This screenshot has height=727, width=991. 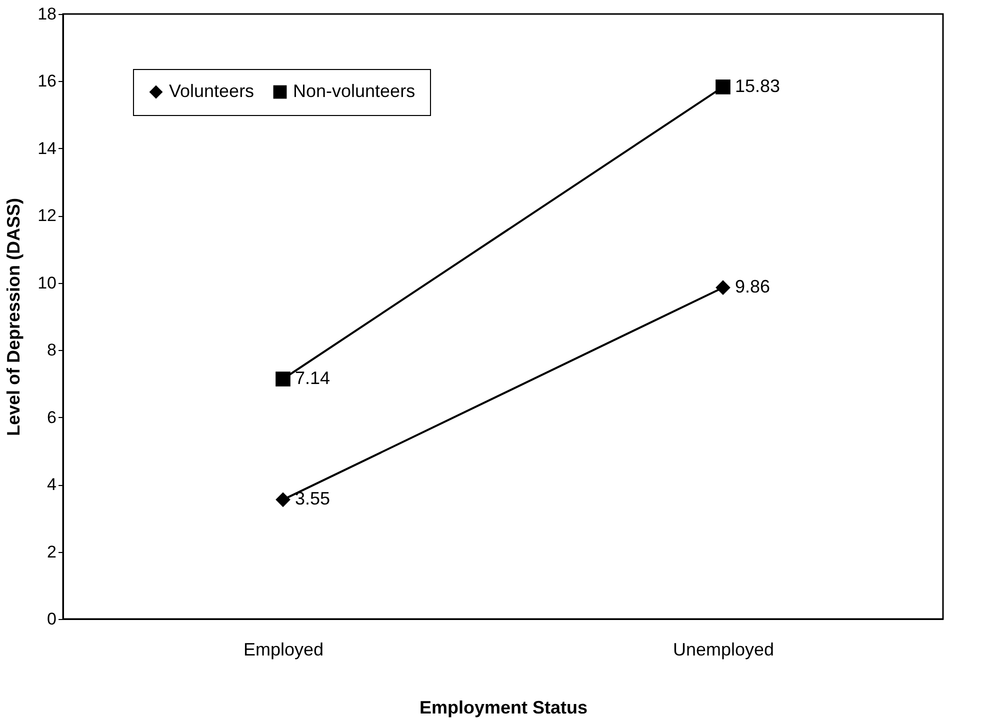 I want to click on y-tick-label: 12, so click(x=47, y=216).